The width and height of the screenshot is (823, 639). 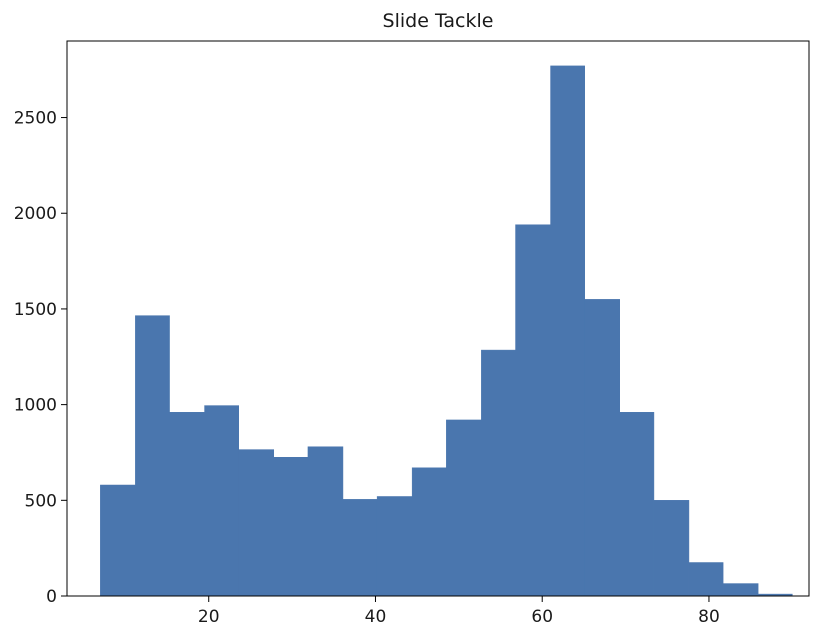 I want to click on y-tick-label-5: 2500, so click(x=35, y=119).